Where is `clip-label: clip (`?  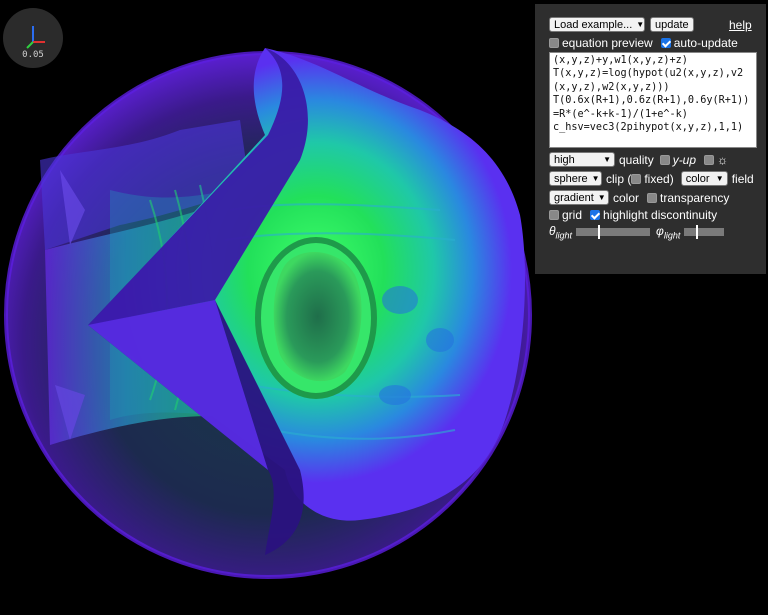
clip-label: clip ( is located at coordinates (619, 178).